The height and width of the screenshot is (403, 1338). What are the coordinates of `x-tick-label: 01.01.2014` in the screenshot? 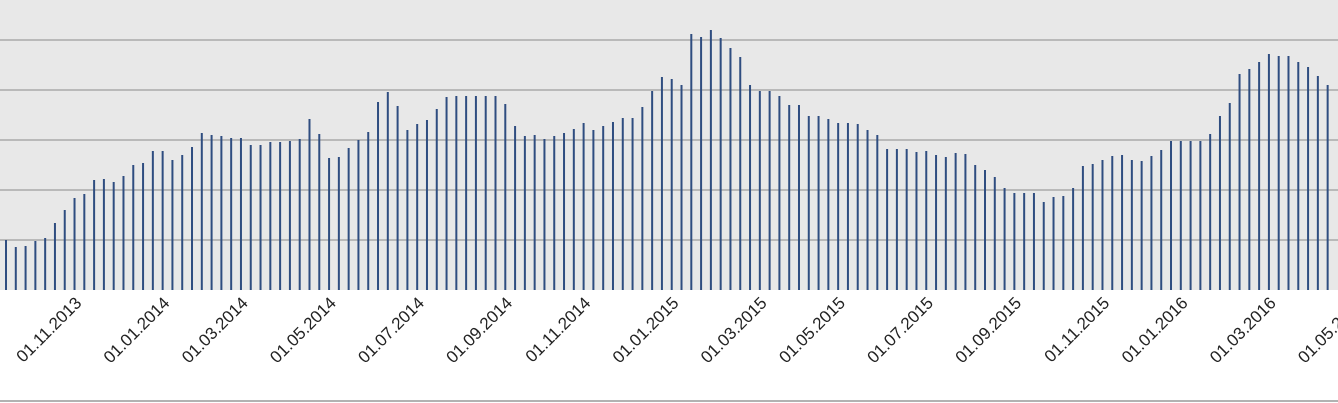 It's located at (137, 330).